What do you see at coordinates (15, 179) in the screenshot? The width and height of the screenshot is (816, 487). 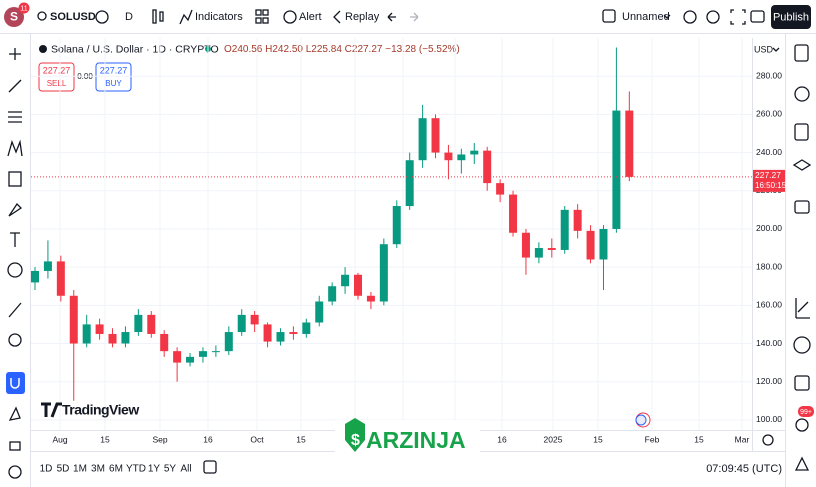 I see `prediction-tool` at bounding box center [15, 179].